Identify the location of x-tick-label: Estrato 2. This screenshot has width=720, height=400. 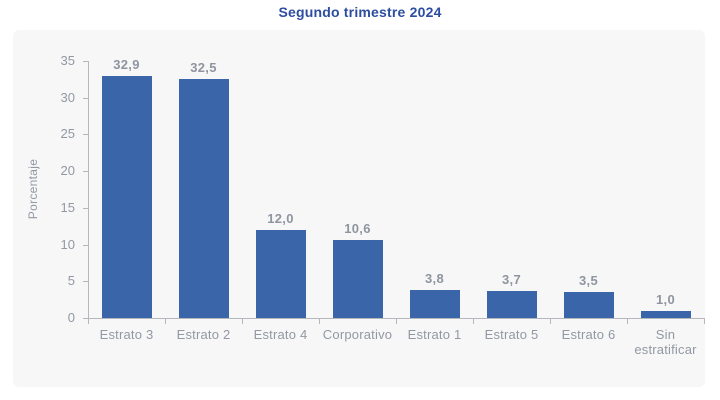
(203, 334).